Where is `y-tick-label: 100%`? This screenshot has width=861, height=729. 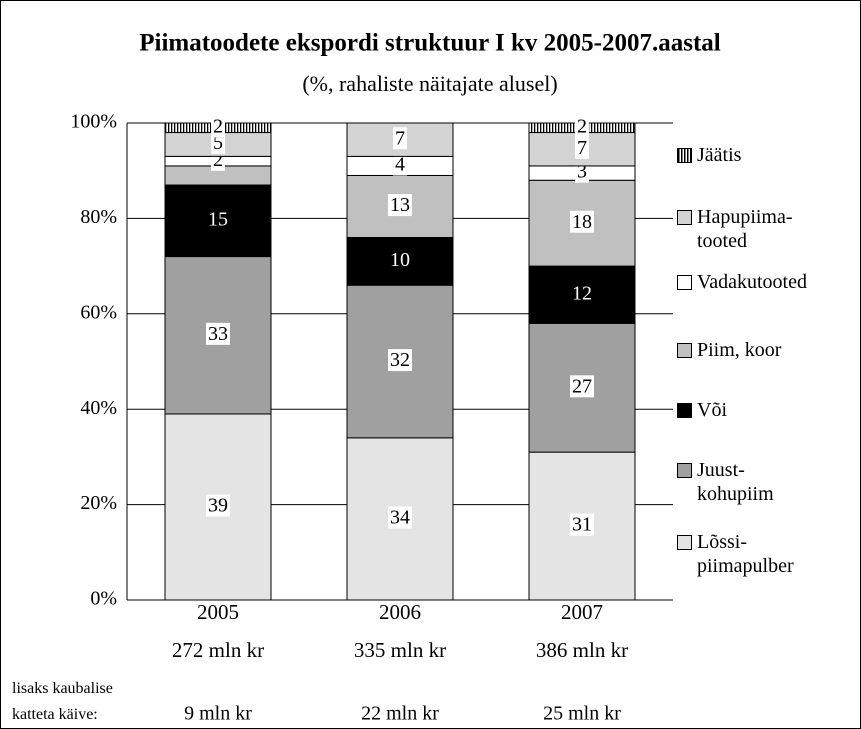 y-tick-label: 100% is located at coordinates (93, 122).